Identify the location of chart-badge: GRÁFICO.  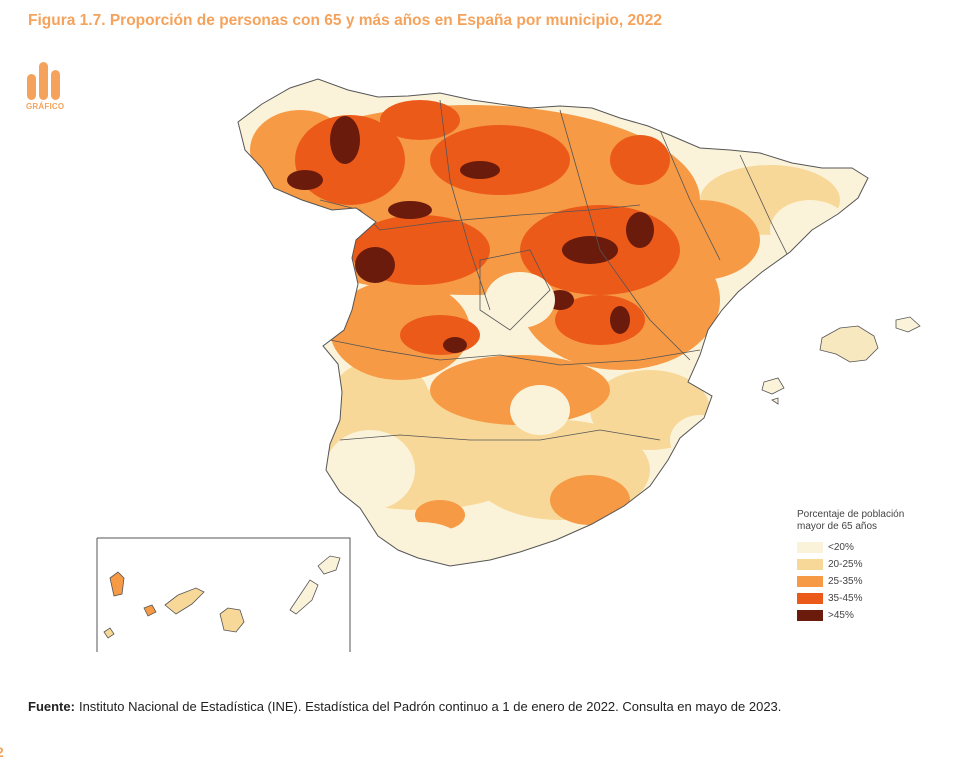
(49, 89).